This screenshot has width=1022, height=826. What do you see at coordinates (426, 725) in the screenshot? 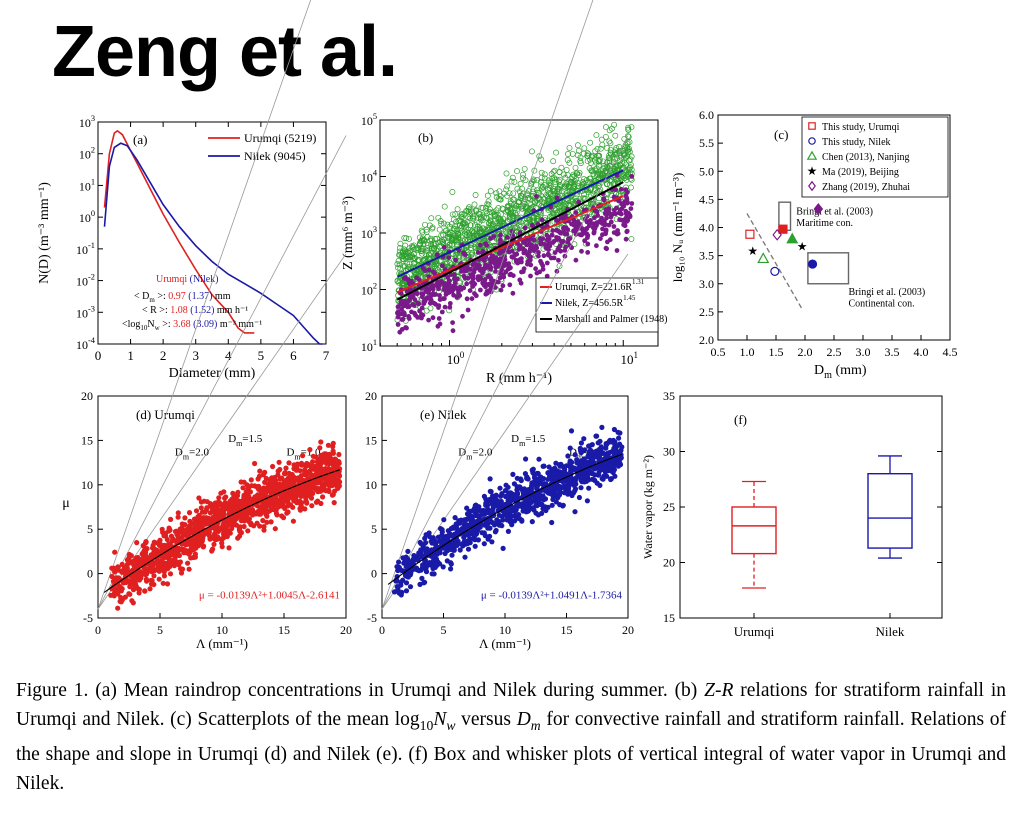
I see `caption-segment: 10` at bounding box center [426, 725].